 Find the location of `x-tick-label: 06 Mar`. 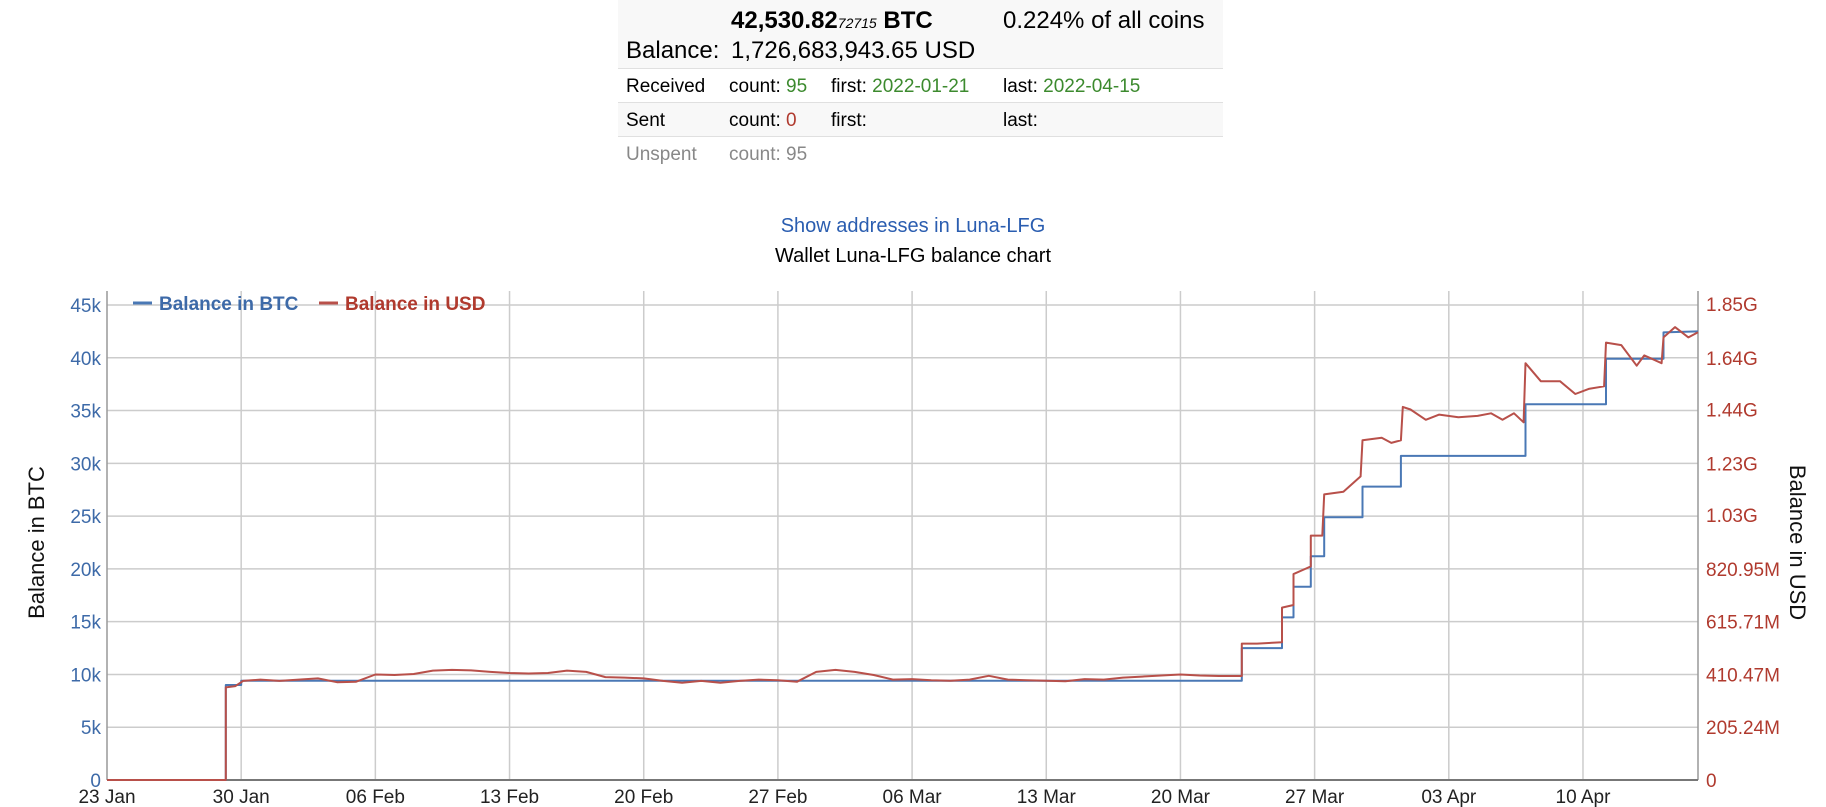

x-tick-label: 06 Mar is located at coordinates (913, 797).